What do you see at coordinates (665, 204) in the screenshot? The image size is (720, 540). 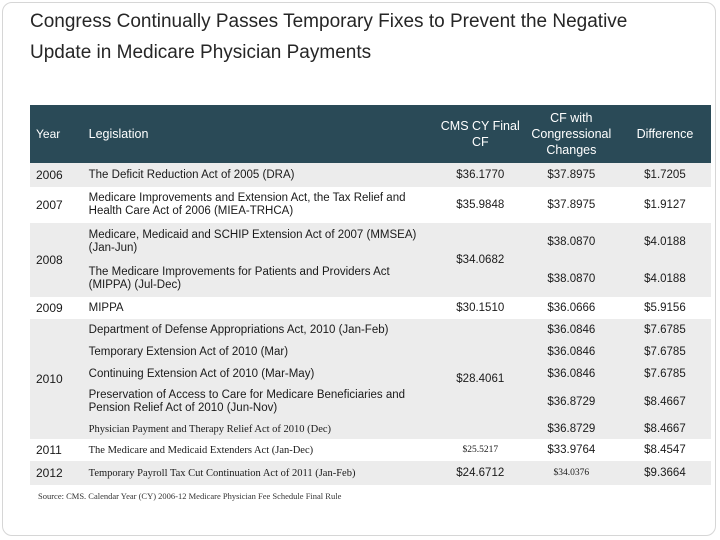 I see `cell-difference: $1.9127` at bounding box center [665, 204].